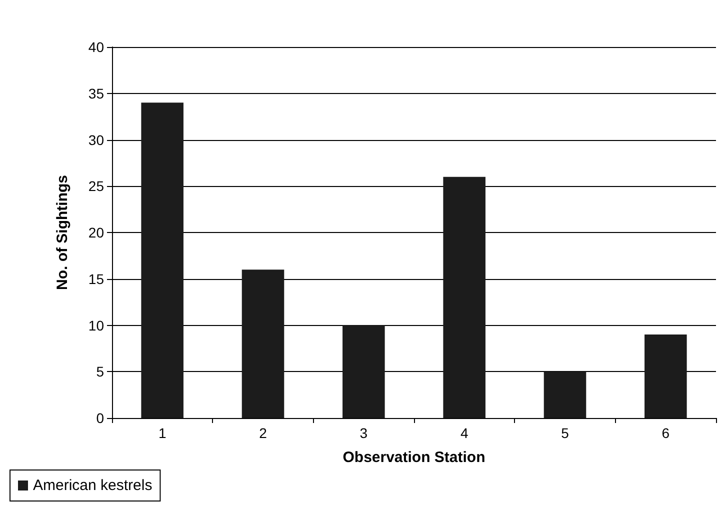 Image resolution: width=728 pixels, height=521 pixels. Describe the element at coordinates (162, 433) in the screenshot. I see `x-tick-label: 1` at that location.